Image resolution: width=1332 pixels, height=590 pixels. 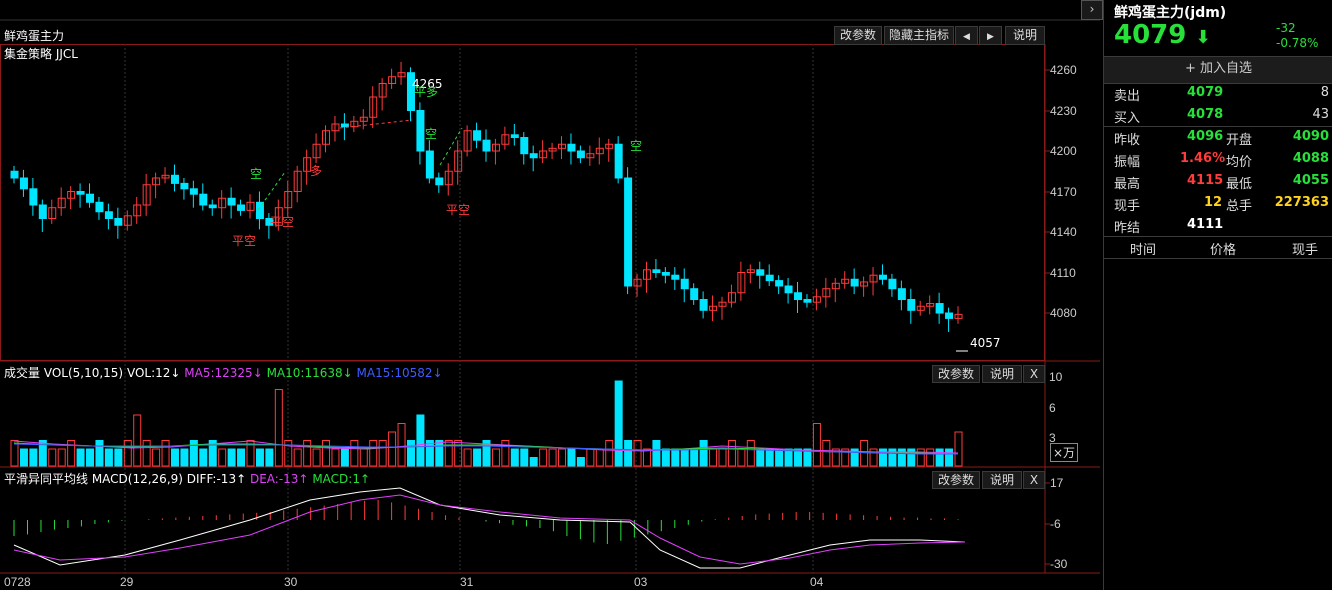 I want to click on scroll-right-button: ▶, so click(x=990, y=35).